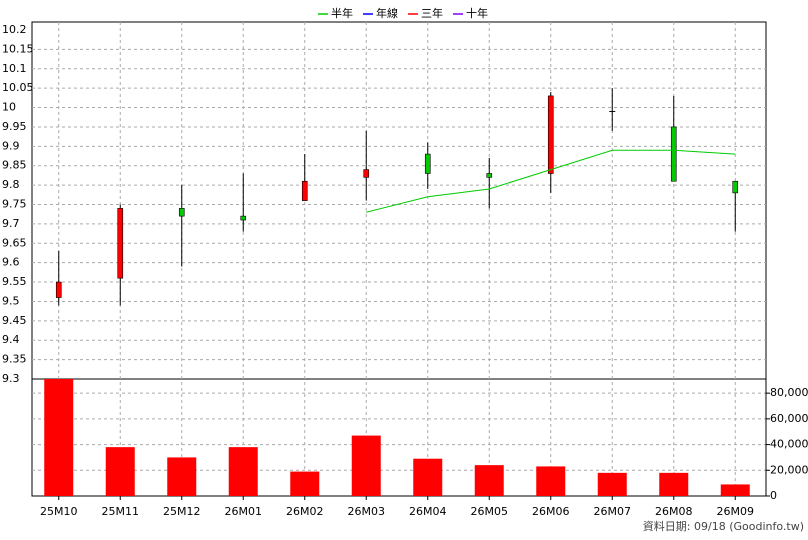 The width and height of the screenshot is (808, 540). Describe the element at coordinates (14, 29) in the screenshot. I see `y-tick-label: 10.2` at that location.